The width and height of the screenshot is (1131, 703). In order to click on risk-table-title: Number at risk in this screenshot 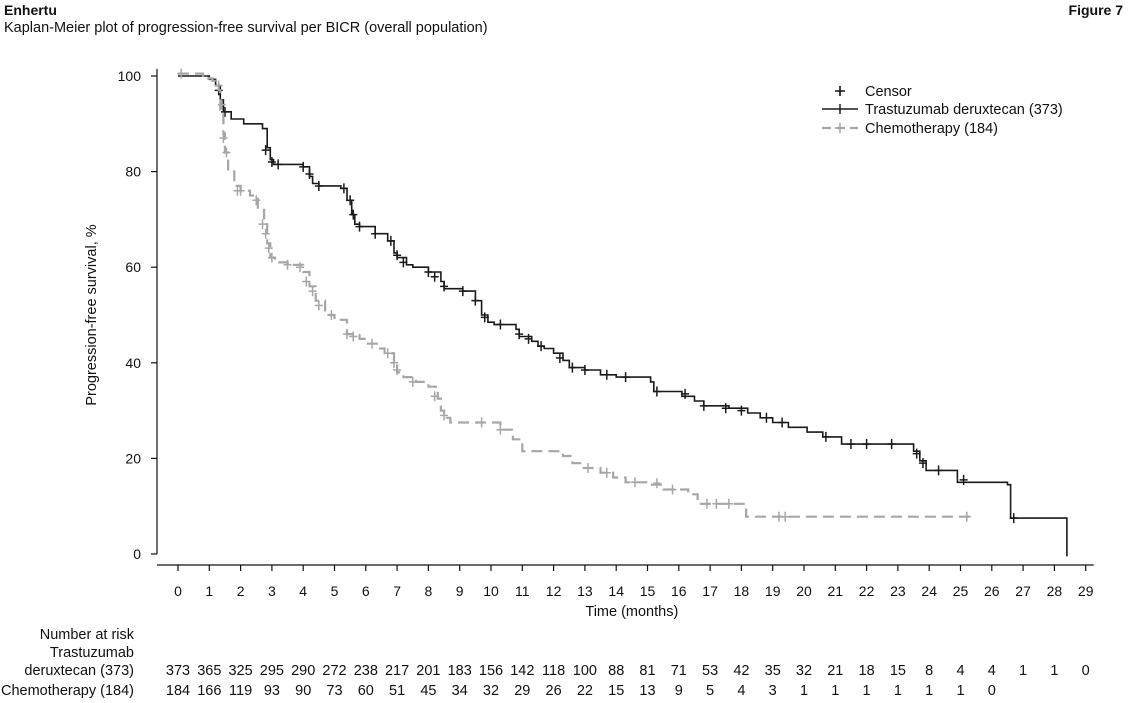, I will do `click(87, 635)`.